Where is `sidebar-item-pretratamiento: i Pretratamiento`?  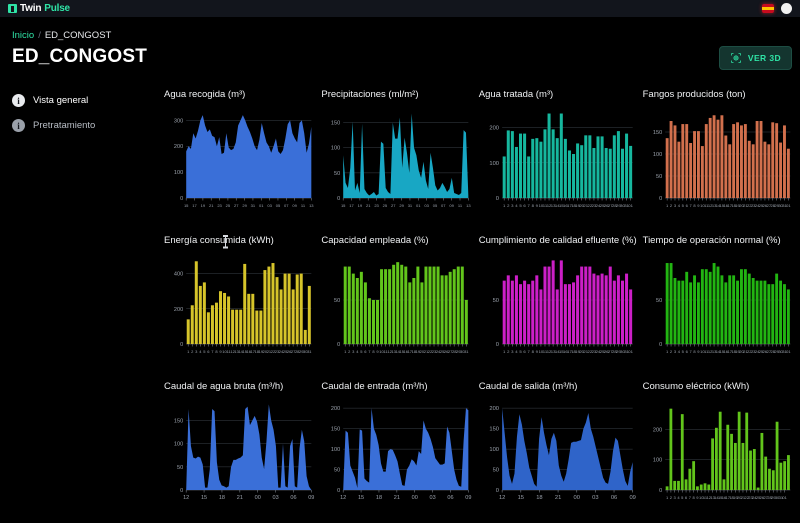 sidebar-item-pretratamiento: i Pretratamiento is located at coordinates (80, 125).